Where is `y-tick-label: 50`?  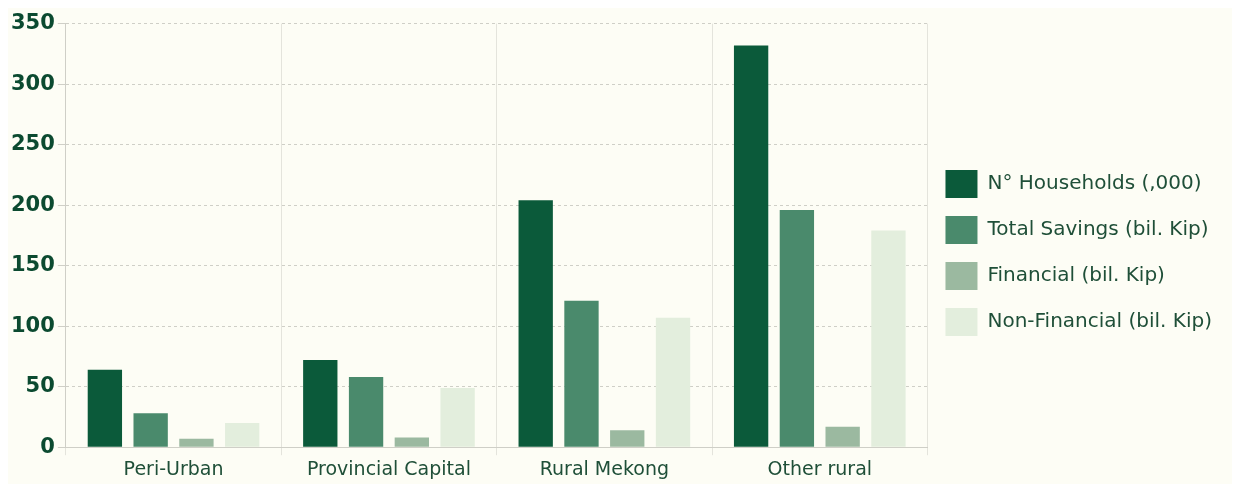 y-tick-label: 50 is located at coordinates (40, 385).